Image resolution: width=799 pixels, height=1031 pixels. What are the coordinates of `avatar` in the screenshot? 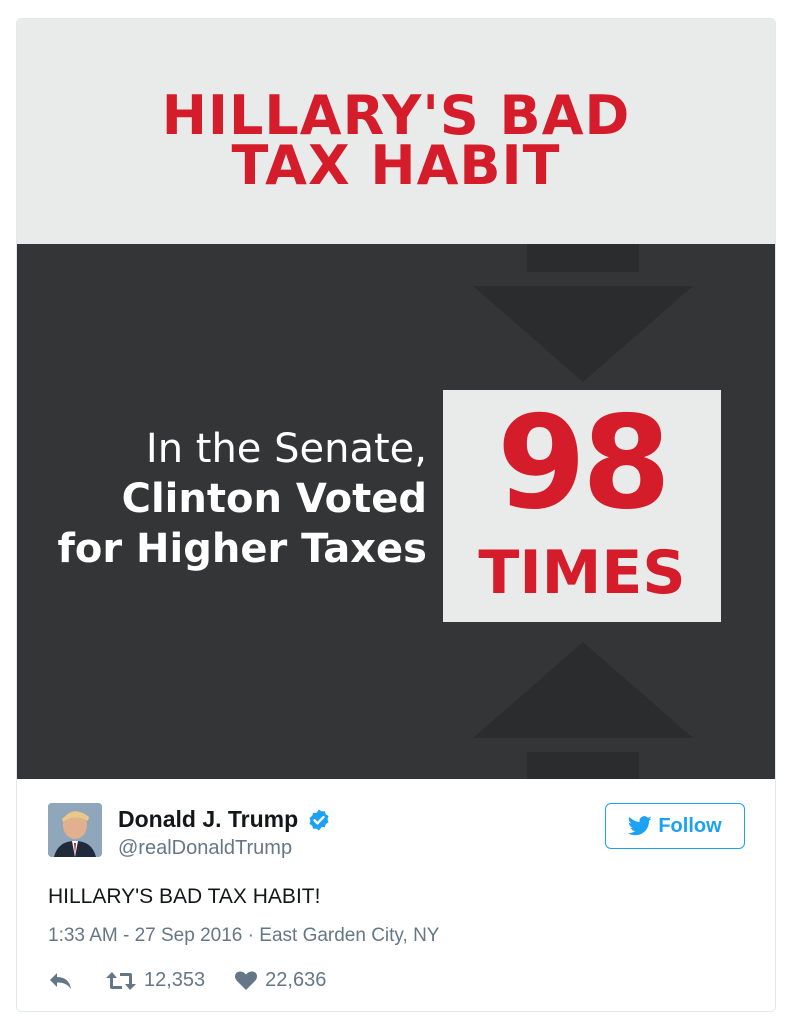 It's located at (75, 830).